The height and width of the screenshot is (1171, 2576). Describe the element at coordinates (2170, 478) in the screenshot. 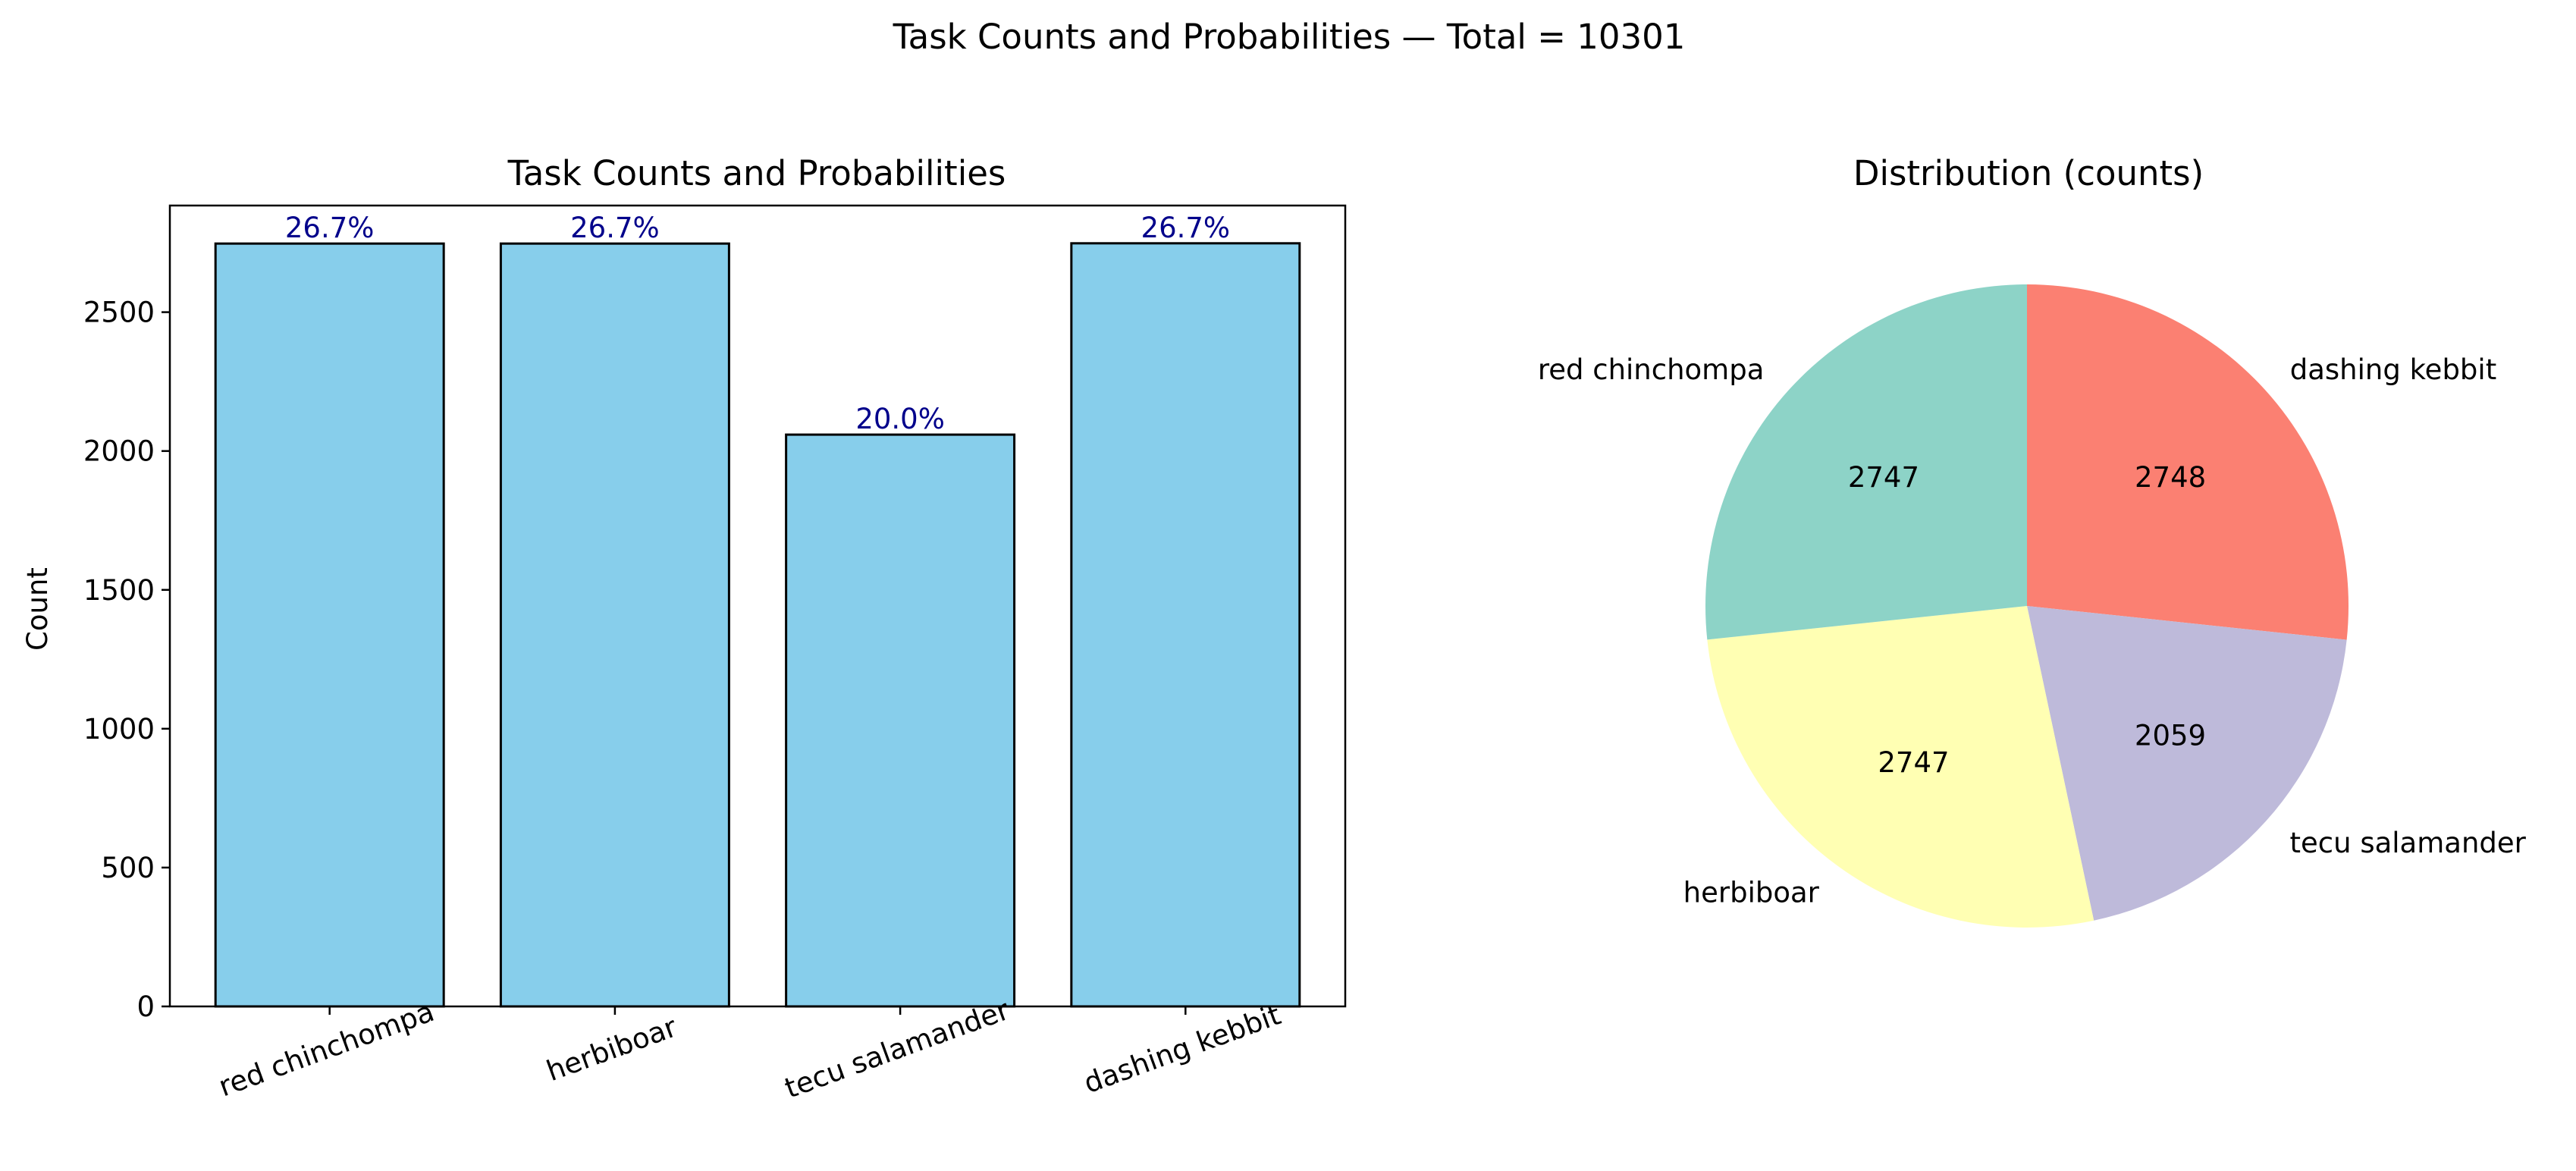

I see `pie-value-label: 2748` at that location.